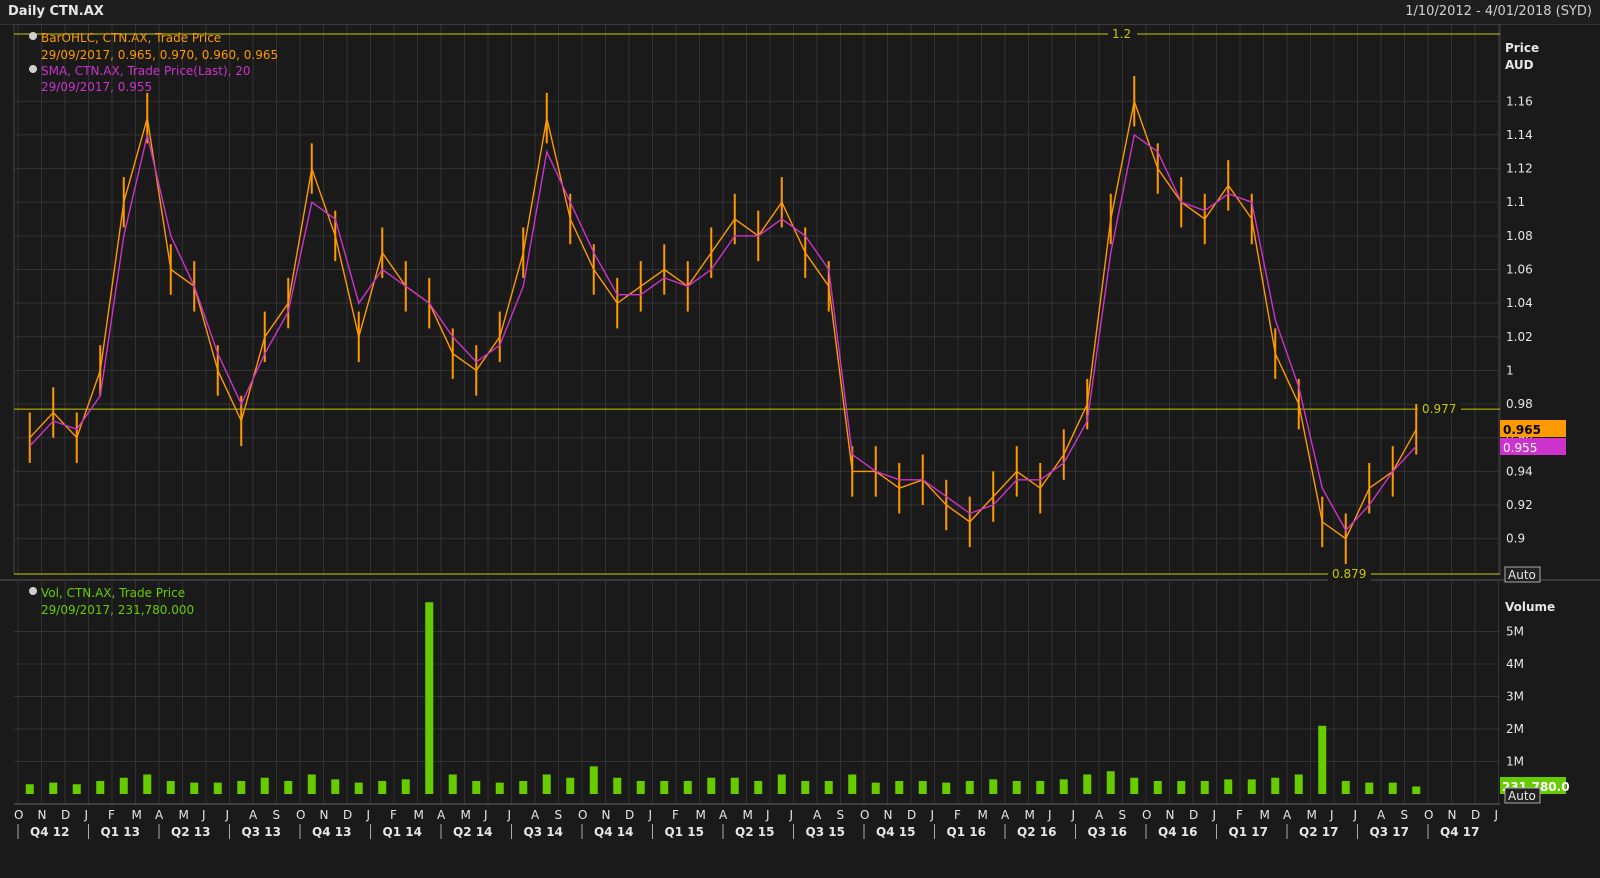 This screenshot has width=1600, height=878. I want to click on price-tick-label: 0.9, so click(1515, 539).